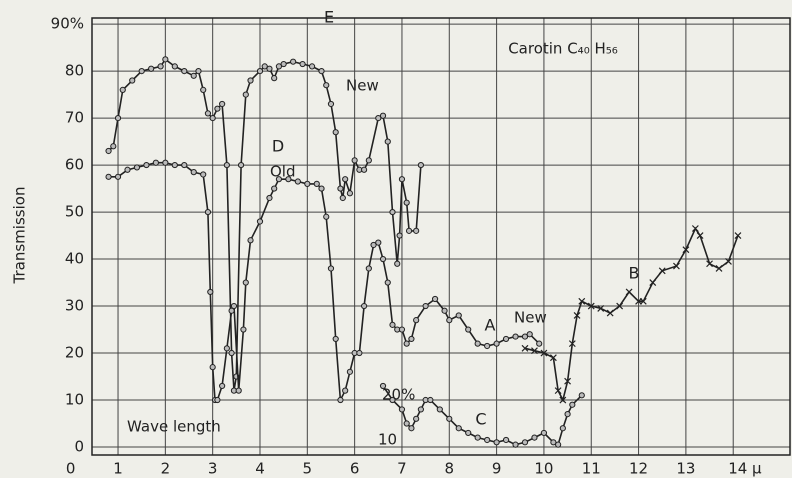 The image size is (792, 478). I want to click on annotation: 10, so click(387, 440).